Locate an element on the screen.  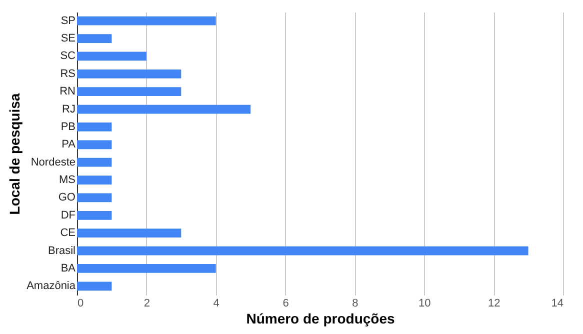
y-tick-label: PA is located at coordinates (69, 144).